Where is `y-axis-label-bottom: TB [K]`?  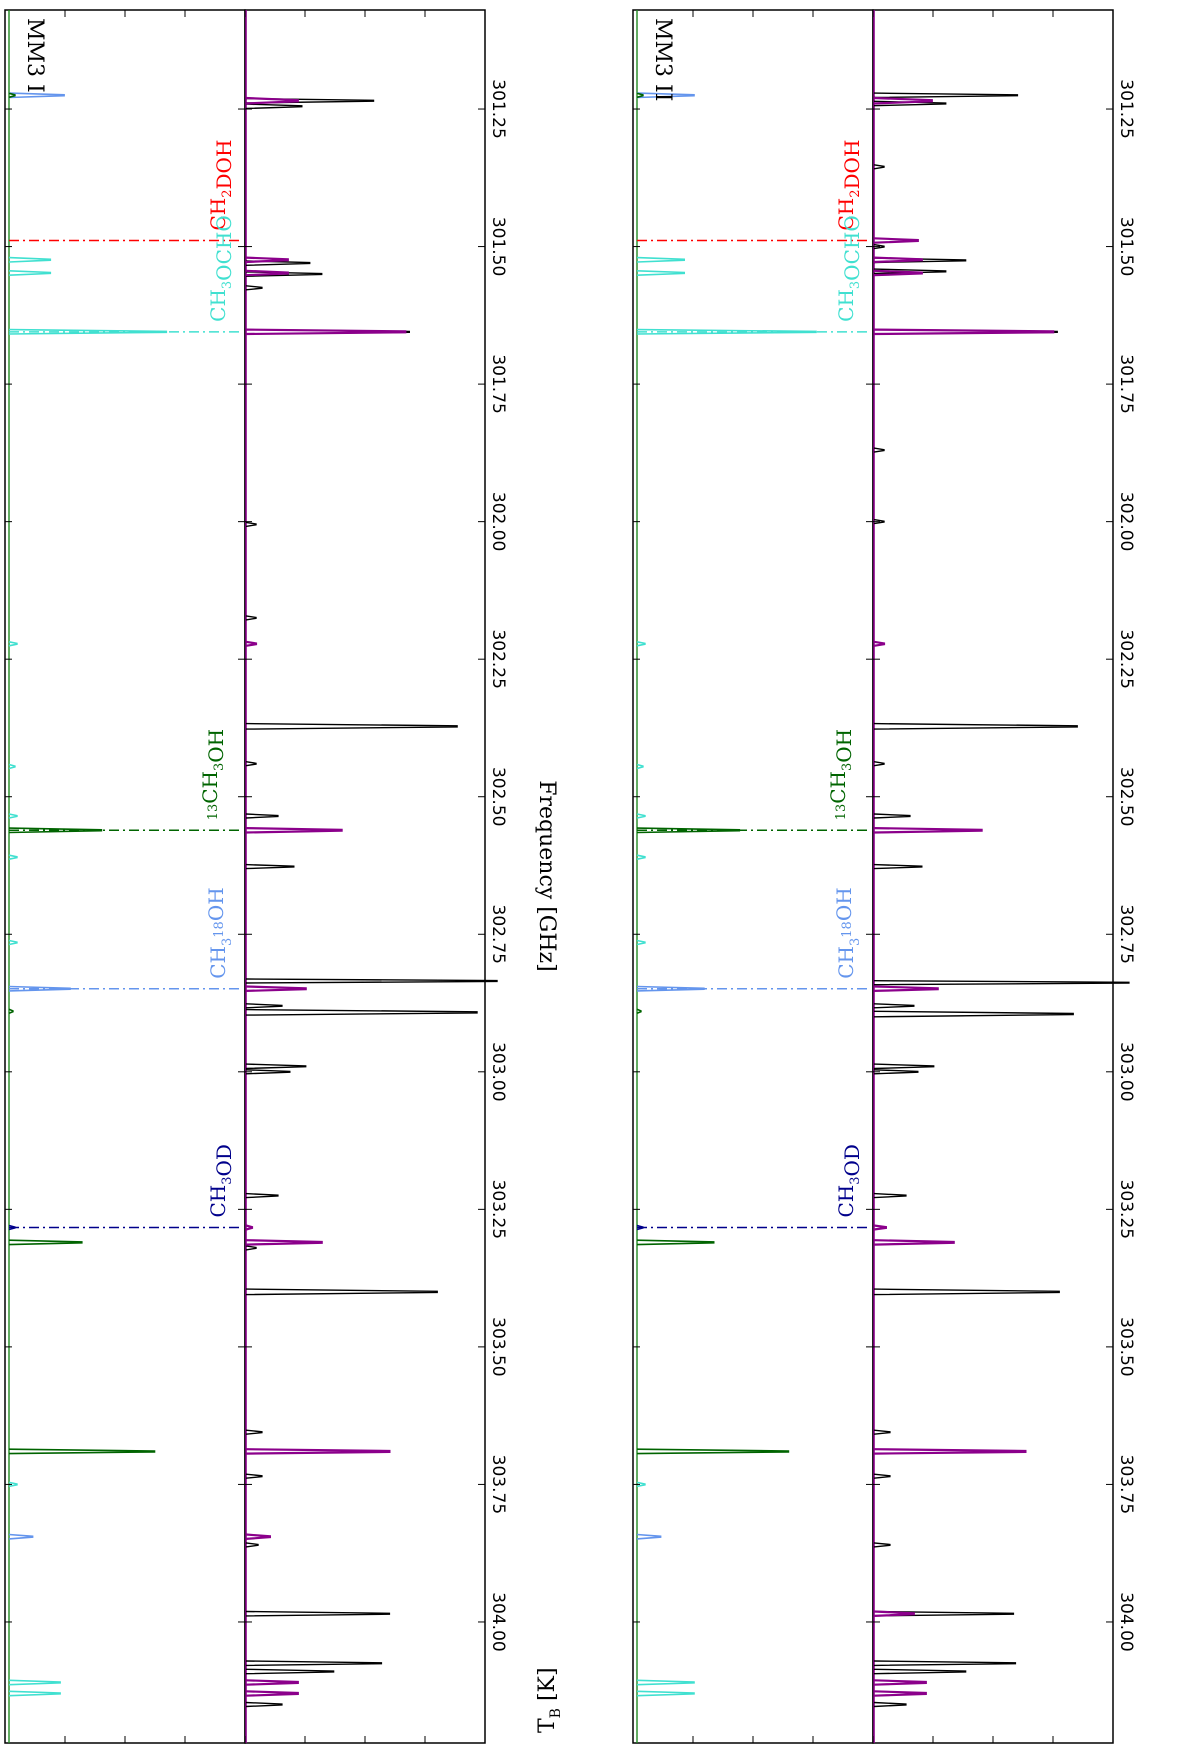
y-axis-label-bottom: TB [K] is located at coordinates (549, 1700).